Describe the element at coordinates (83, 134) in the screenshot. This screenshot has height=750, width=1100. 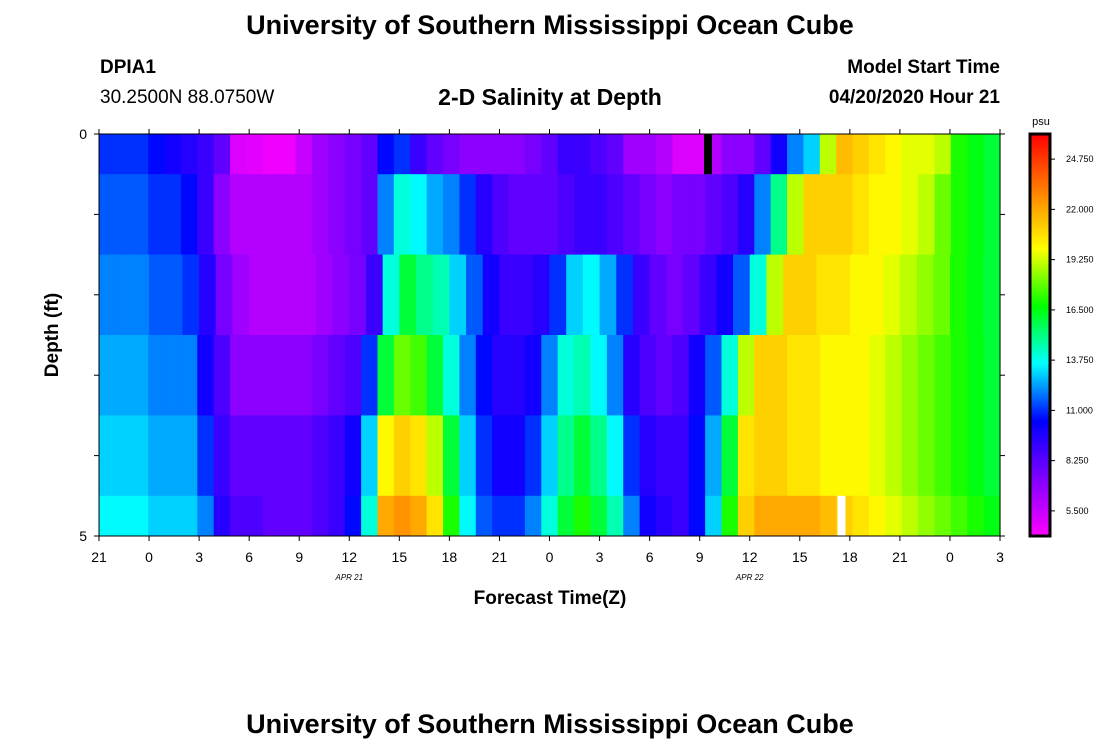
I see `y-tick-label: 0` at that location.